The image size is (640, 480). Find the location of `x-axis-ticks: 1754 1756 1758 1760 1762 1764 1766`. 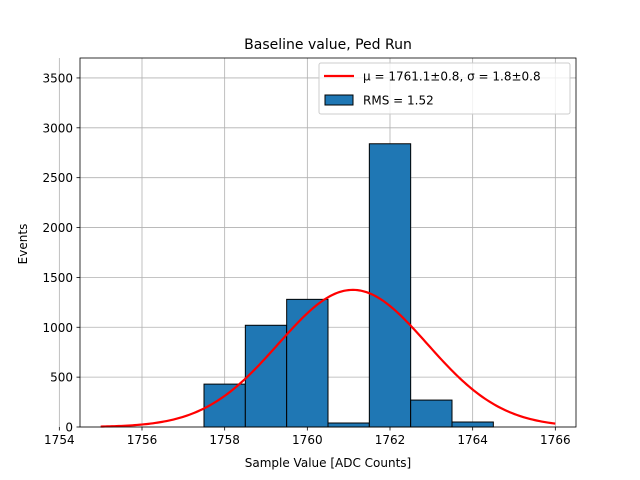

x-axis-ticks: 1754 1756 1758 1760 1762 1764 1766 is located at coordinates (307, 437).